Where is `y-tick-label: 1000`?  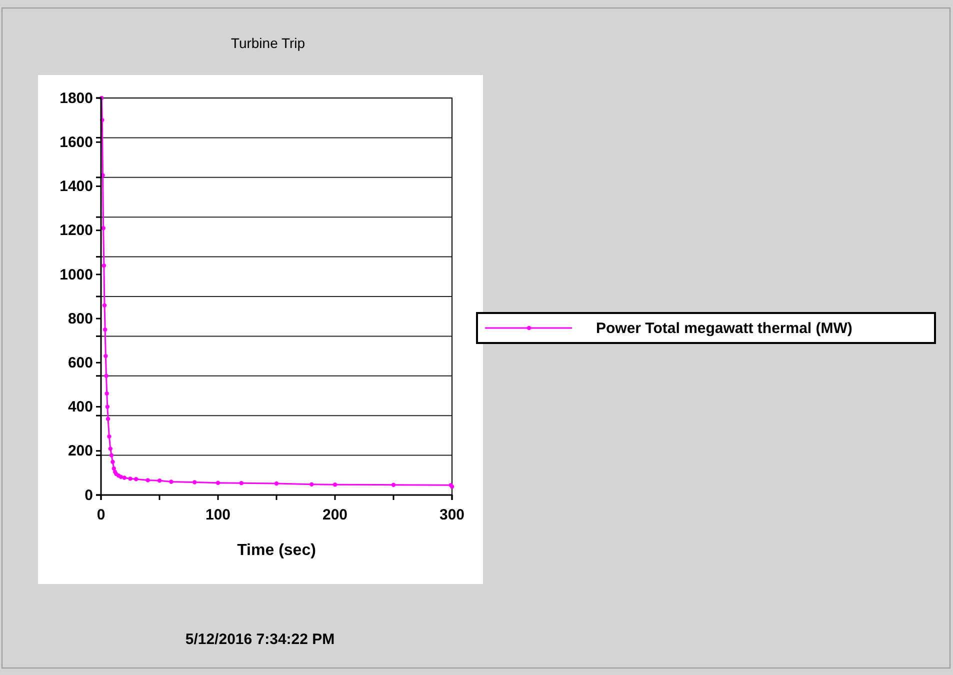
y-tick-label: 1000 is located at coordinates (76, 275).